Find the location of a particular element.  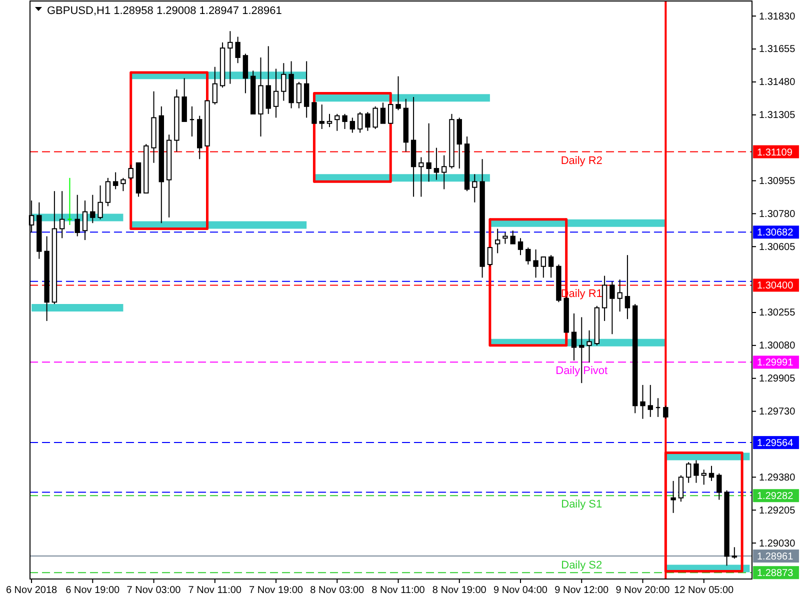

x-tick-label: 8 Nov 03:00 is located at coordinates (337, 590).